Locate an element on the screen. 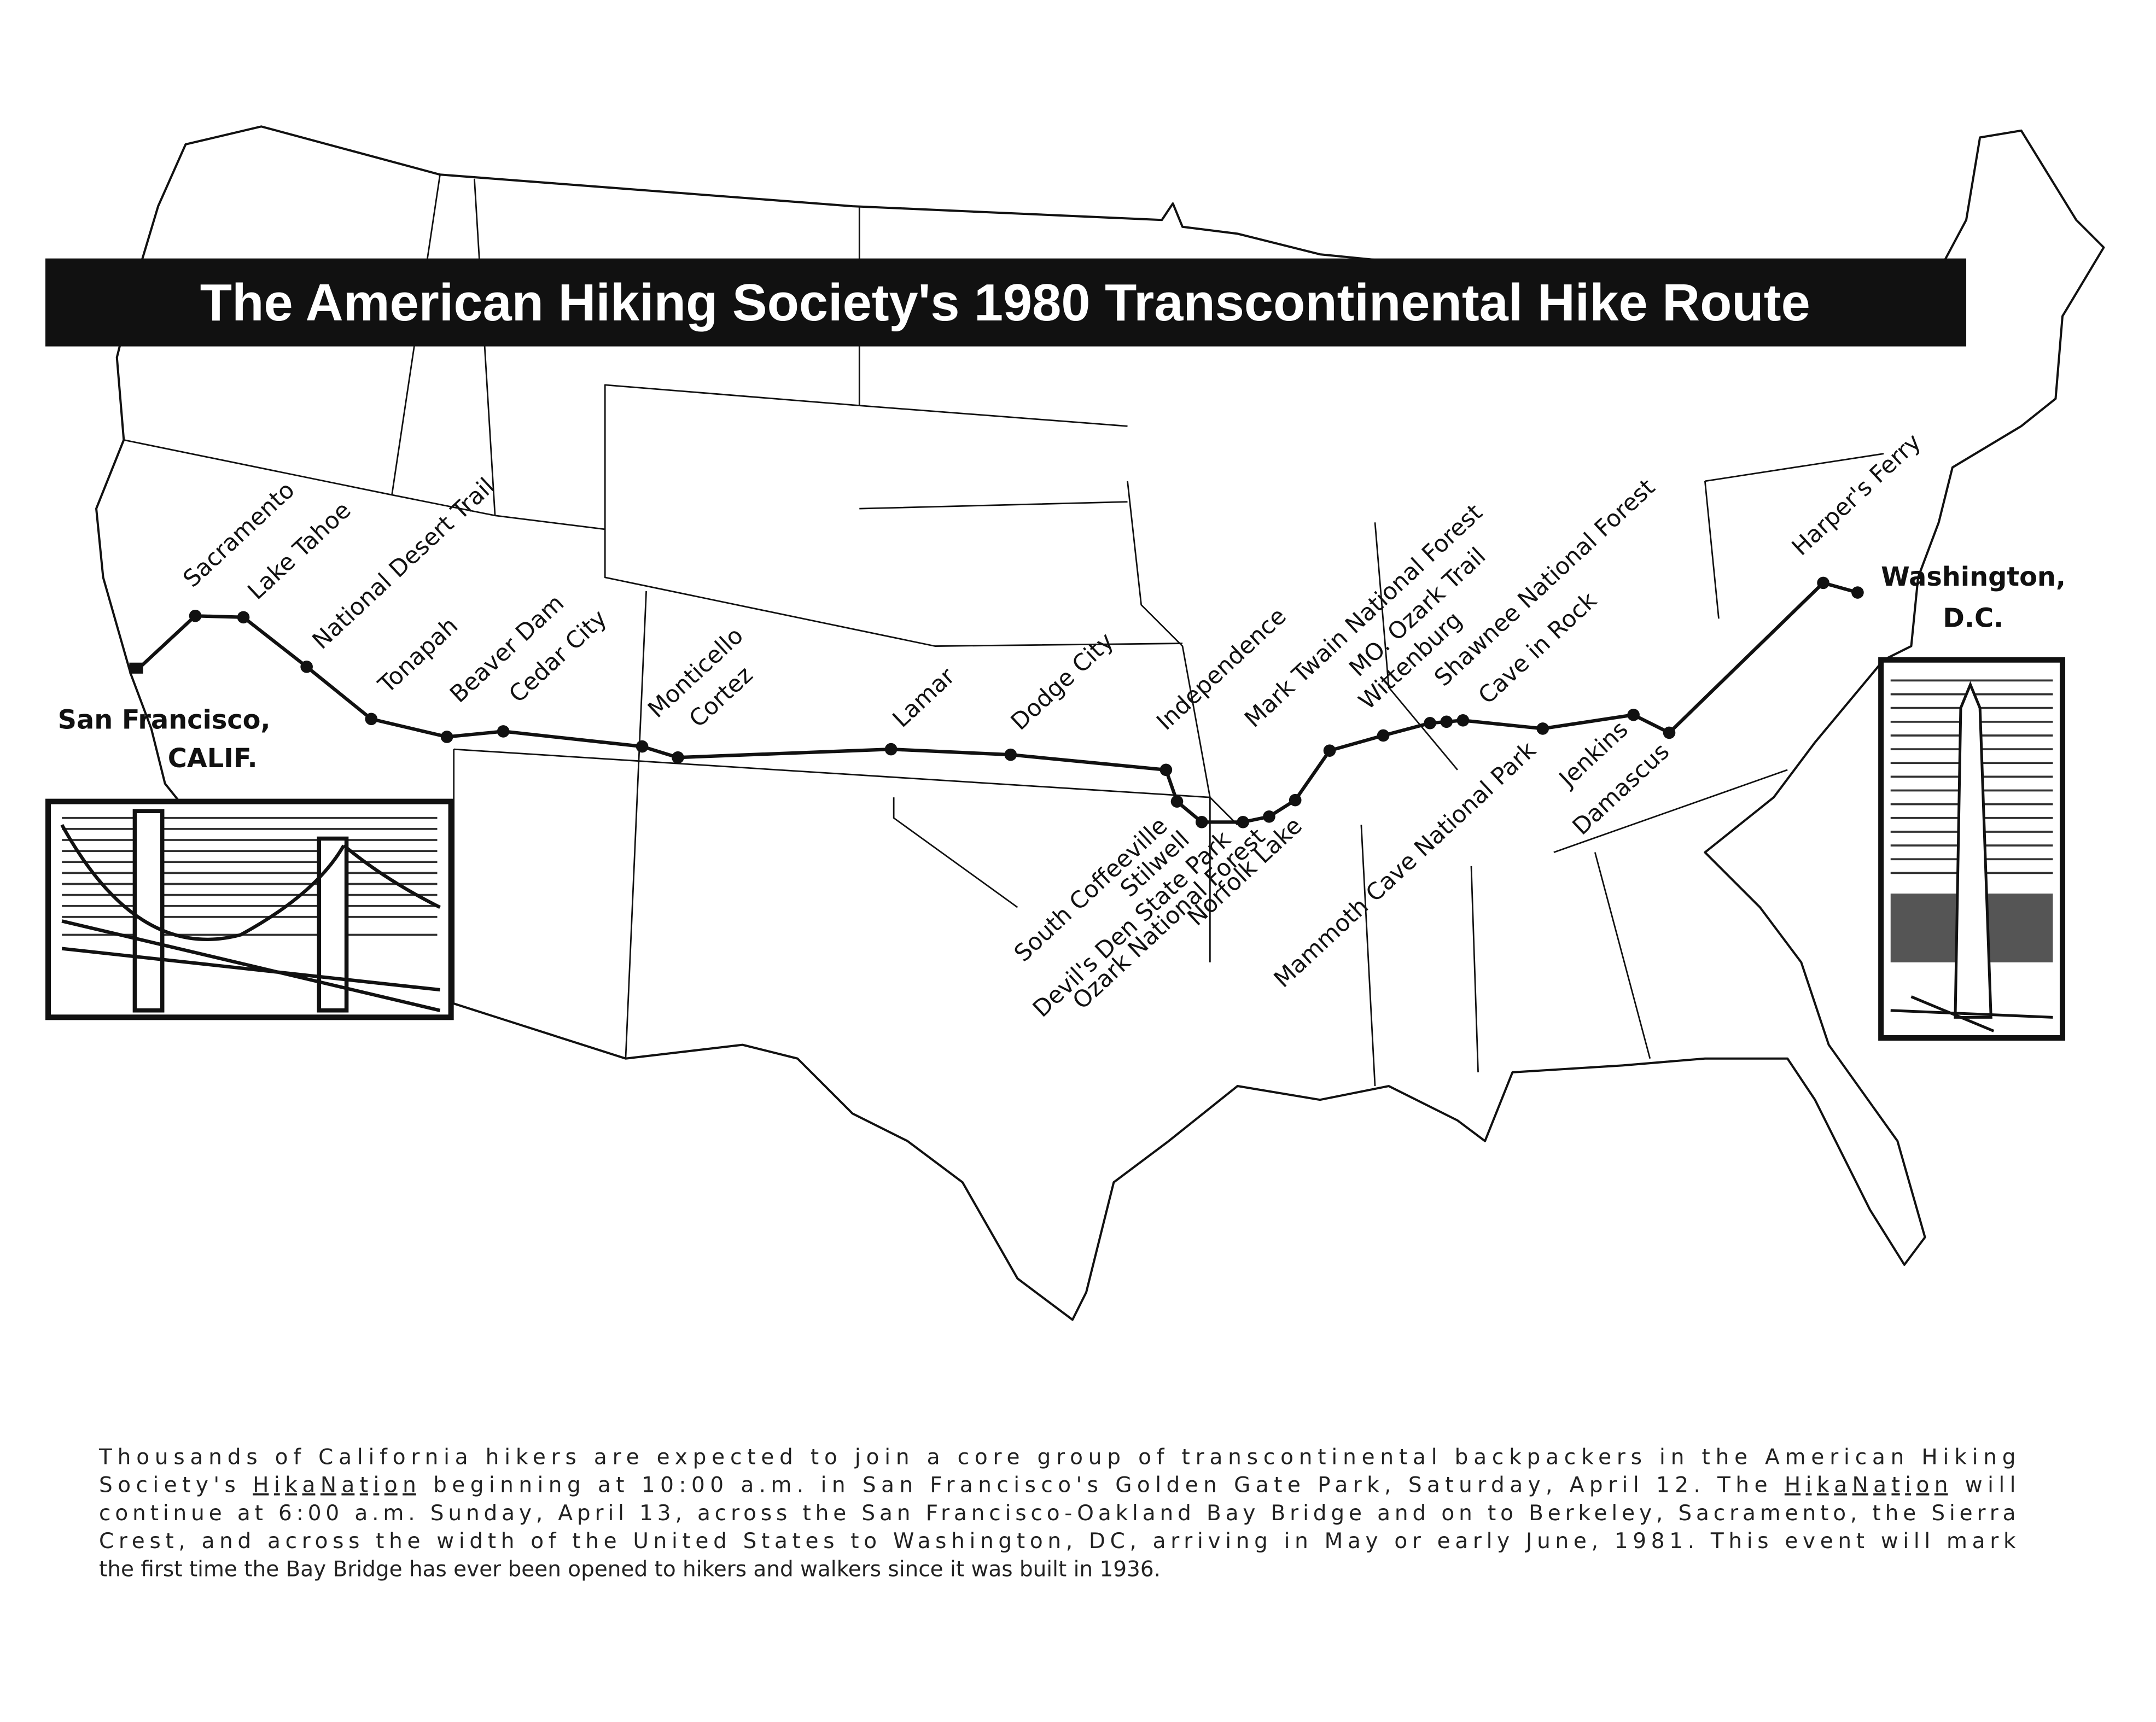 The image size is (2156, 1722). destination-name: Washington, is located at coordinates (1973, 577).